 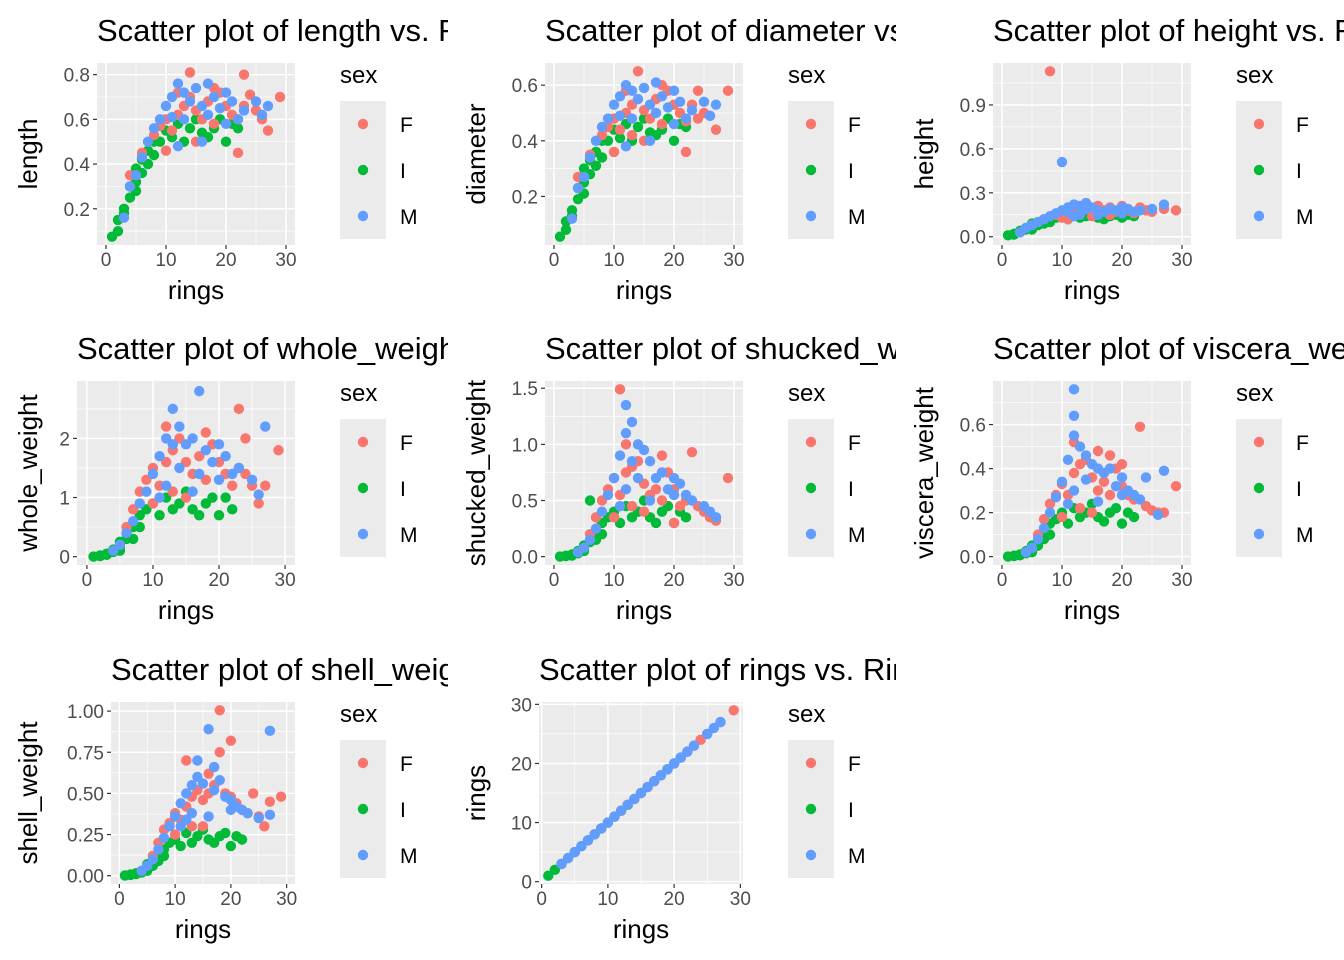 I want to click on y-axis-label: height, so click(x=924, y=154).